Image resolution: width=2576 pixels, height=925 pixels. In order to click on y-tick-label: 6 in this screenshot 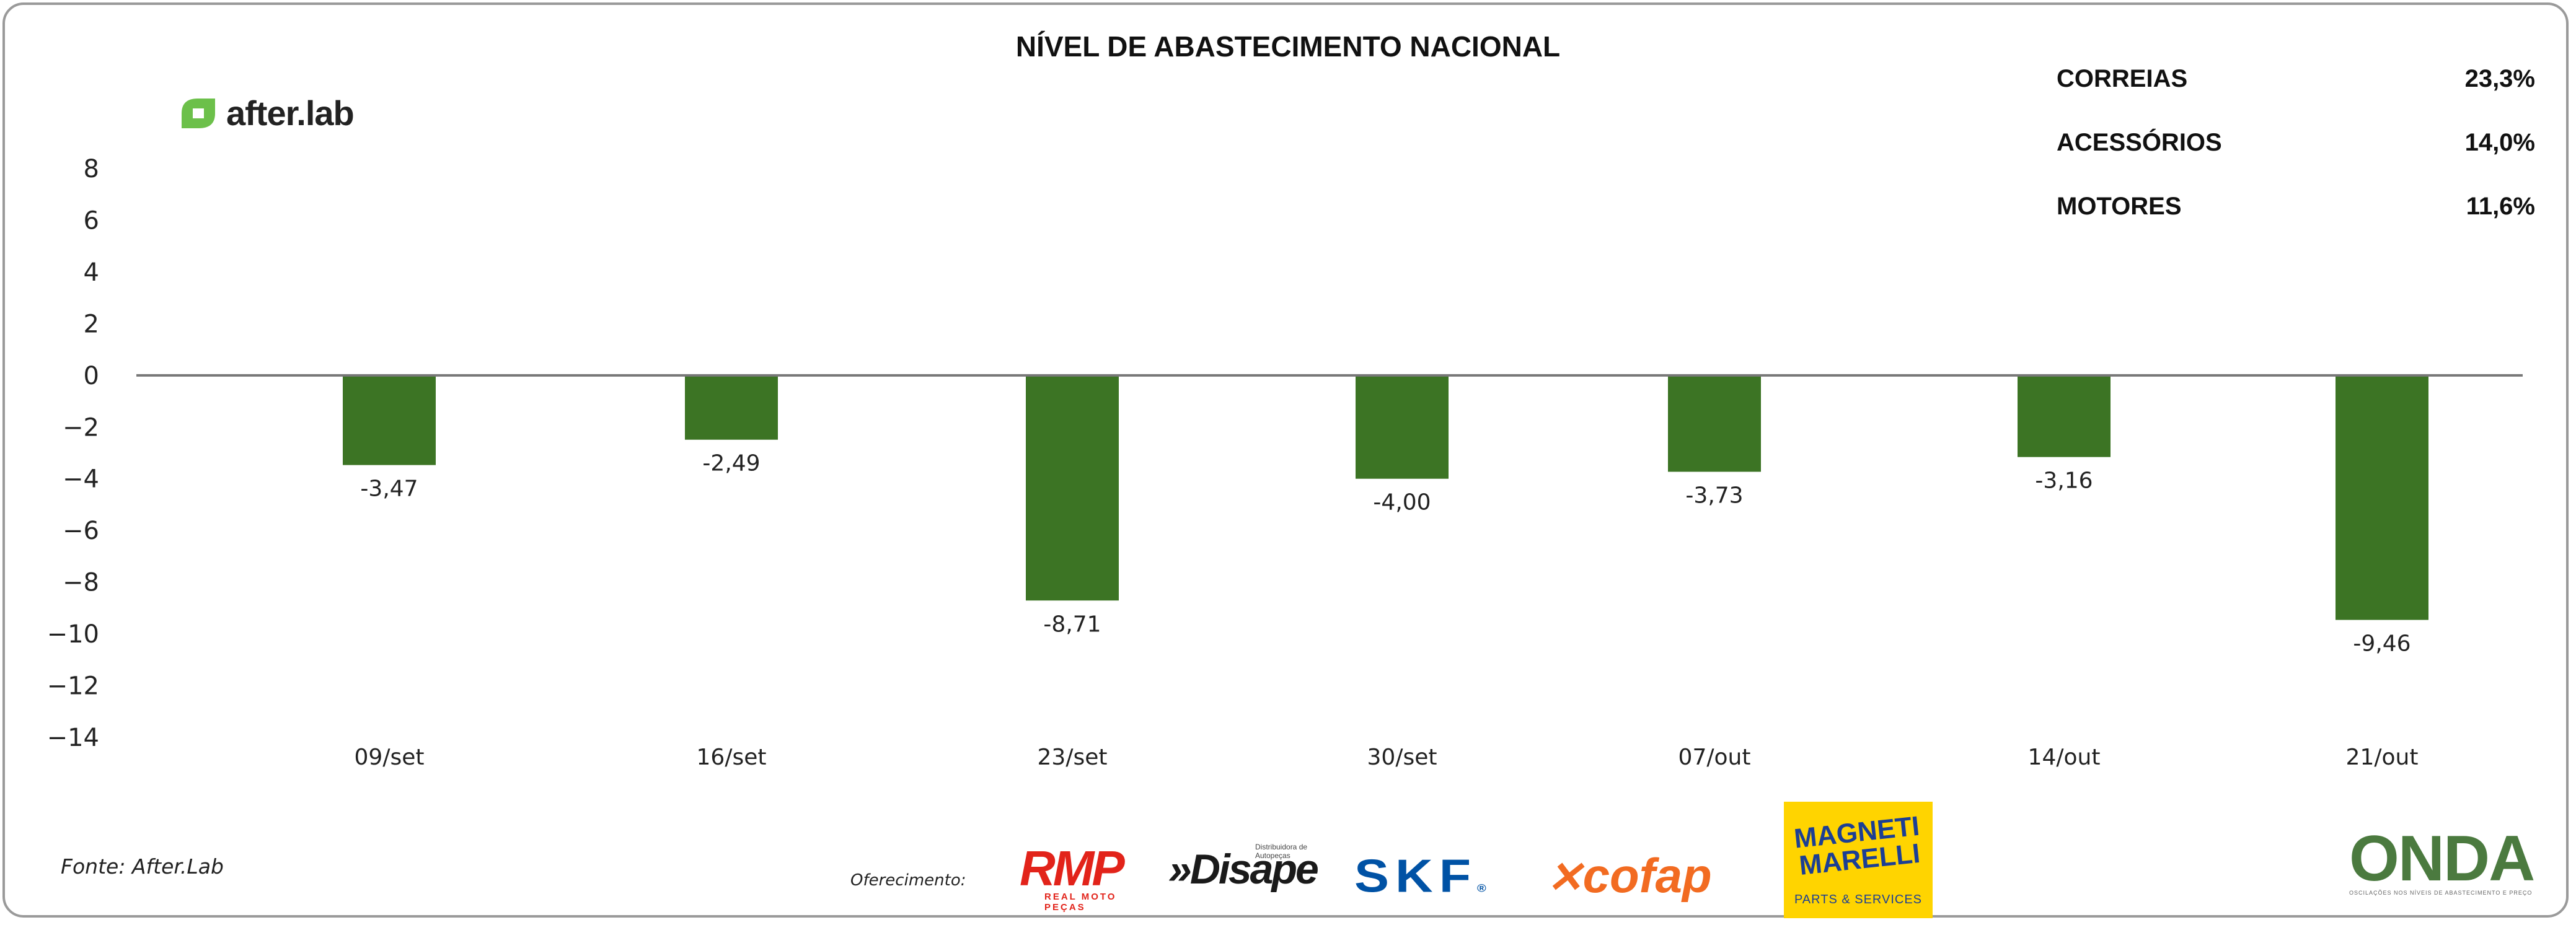, I will do `click(91, 220)`.